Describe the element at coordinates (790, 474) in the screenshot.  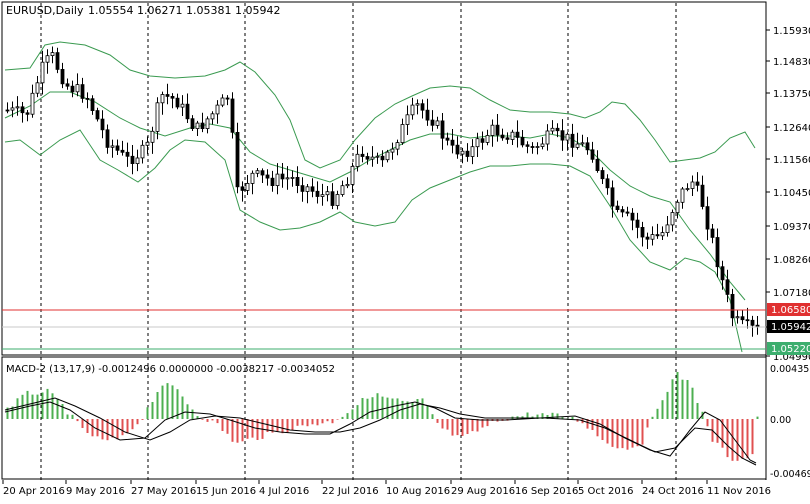
I see `macd-tick-bottom: -0.004696` at that location.